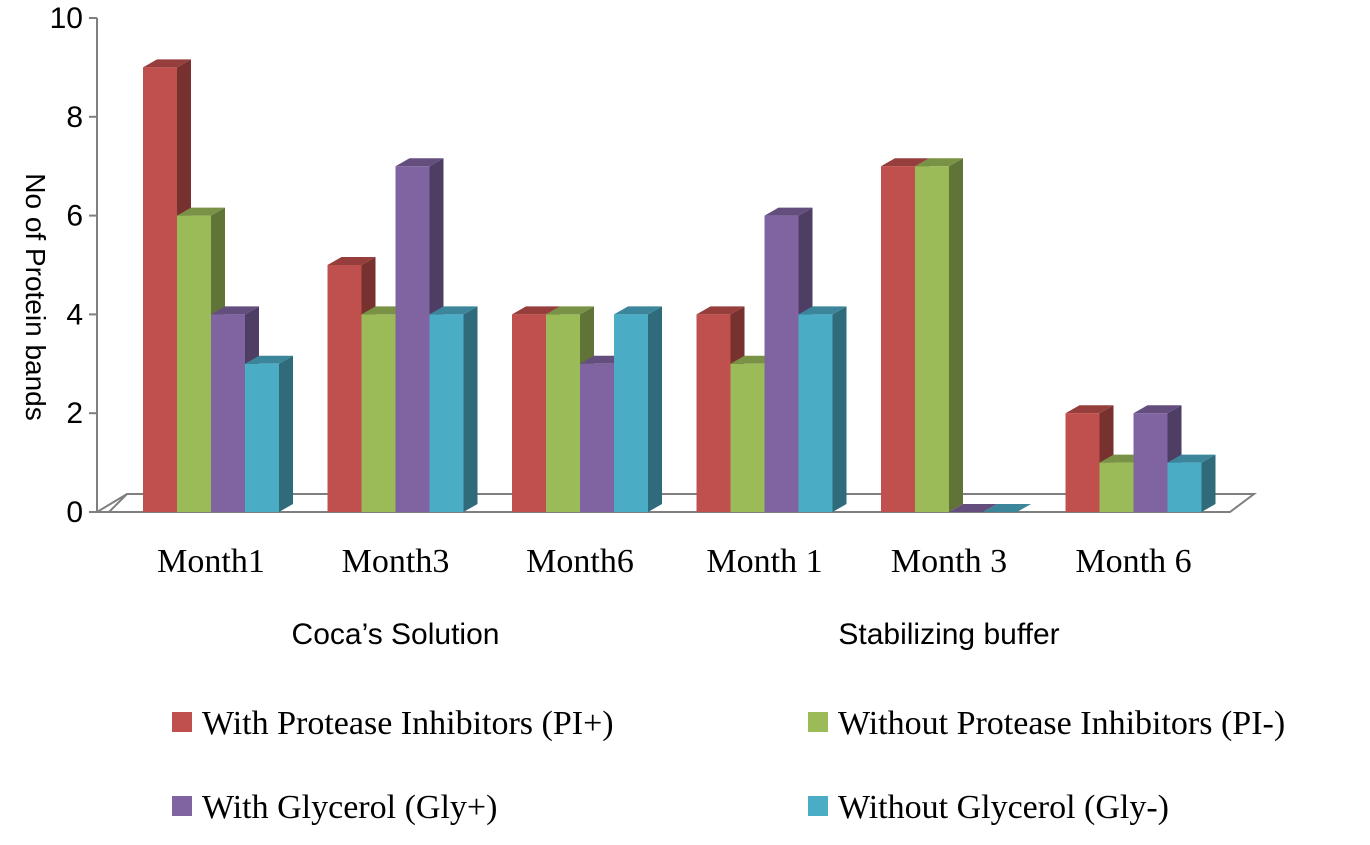 The width and height of the screenshot is (1370, 845). Describe the element at coordinates (66, 18) in the screenshot. I see `y-tick-label: 10` at that location.